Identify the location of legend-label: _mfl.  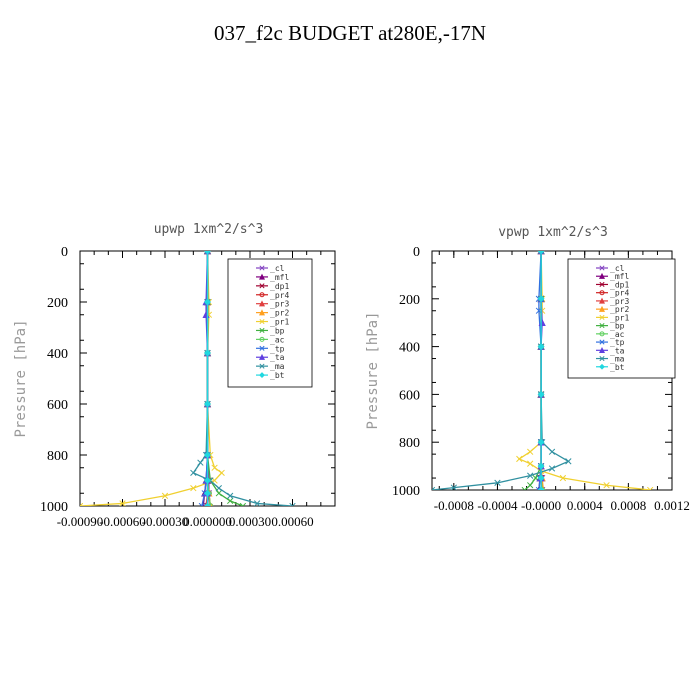
(619, 276).